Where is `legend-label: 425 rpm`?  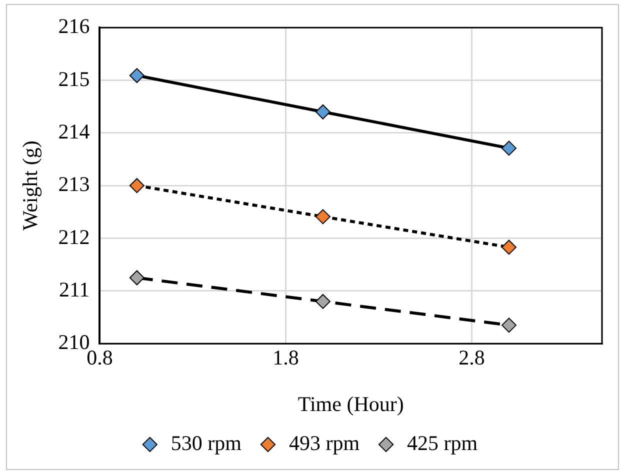 legend-label: 425 rpm is located at coordinates (442, 443).